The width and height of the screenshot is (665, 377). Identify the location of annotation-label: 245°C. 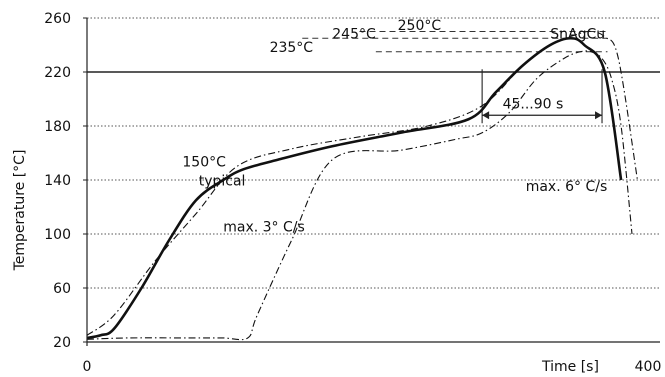
(354, 34).